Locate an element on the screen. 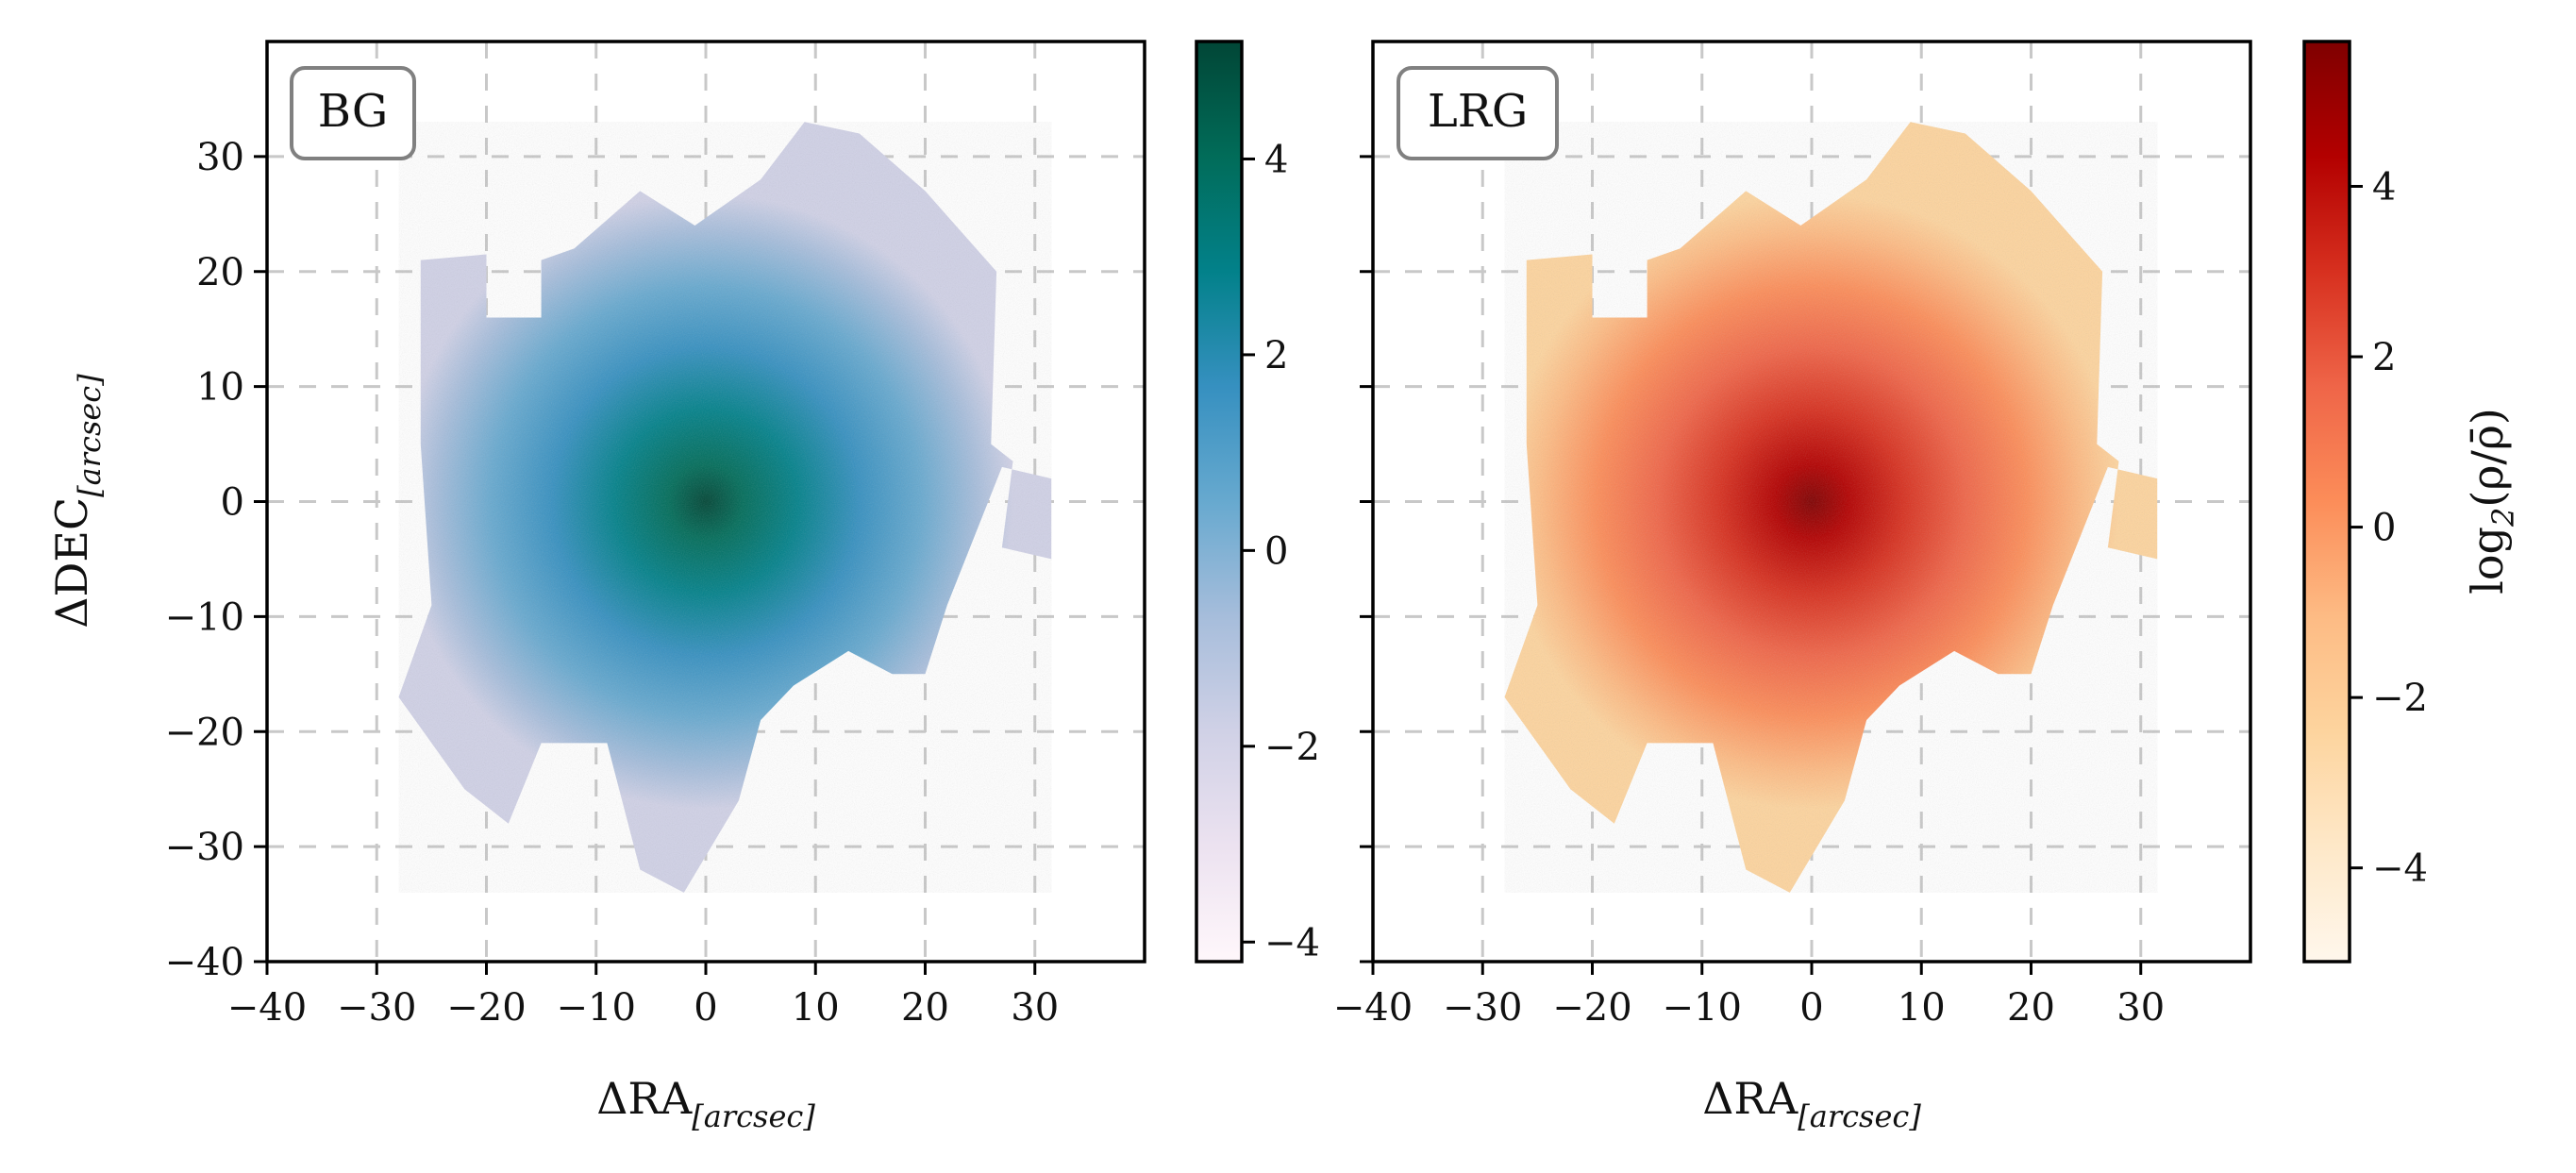 Image resolution: width=2576 pixels, height=1173 pixels. bg-y-tick-label: −20 is located at coordinates (204, 732).